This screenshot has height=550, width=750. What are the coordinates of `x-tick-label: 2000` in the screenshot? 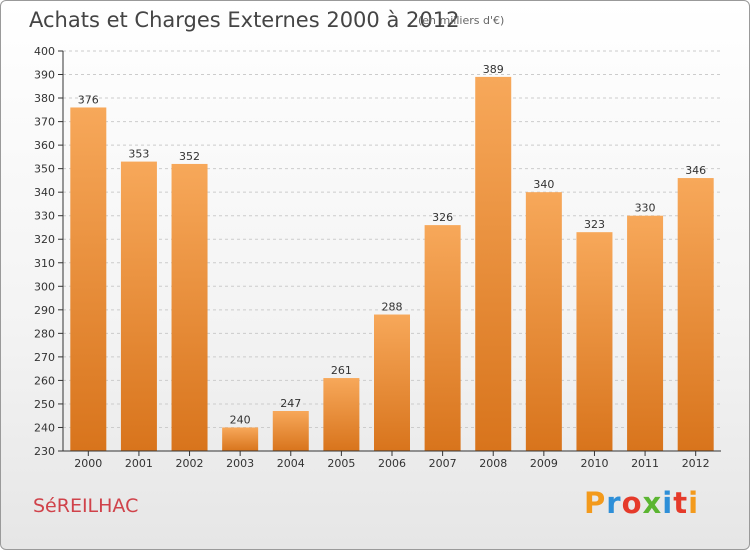 It's located at (88, 463).